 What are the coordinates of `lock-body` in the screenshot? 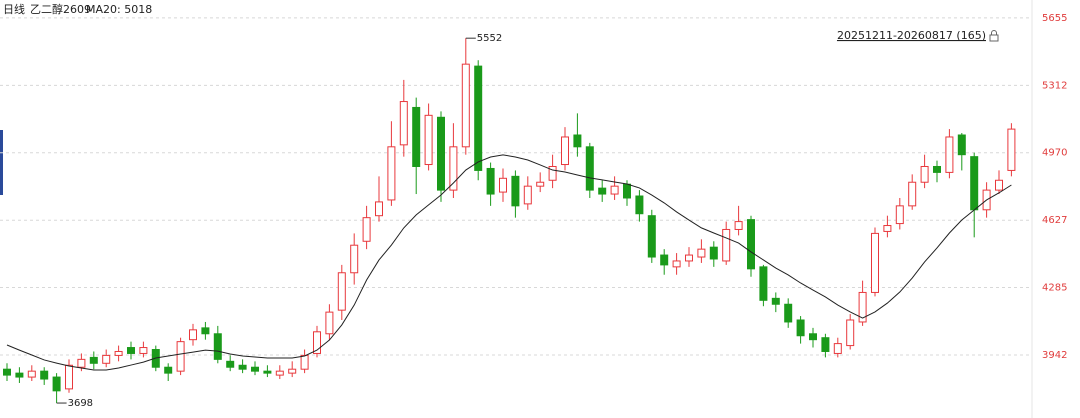 It's located at (994, 38).